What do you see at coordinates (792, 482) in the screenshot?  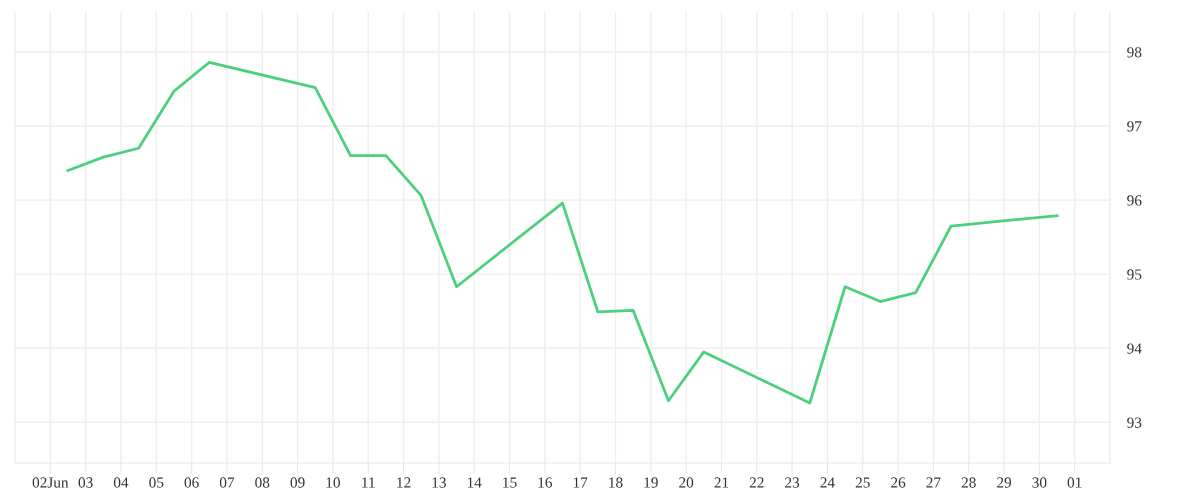 I see `x-tick-label: 23` at bounding box center [792, 482].